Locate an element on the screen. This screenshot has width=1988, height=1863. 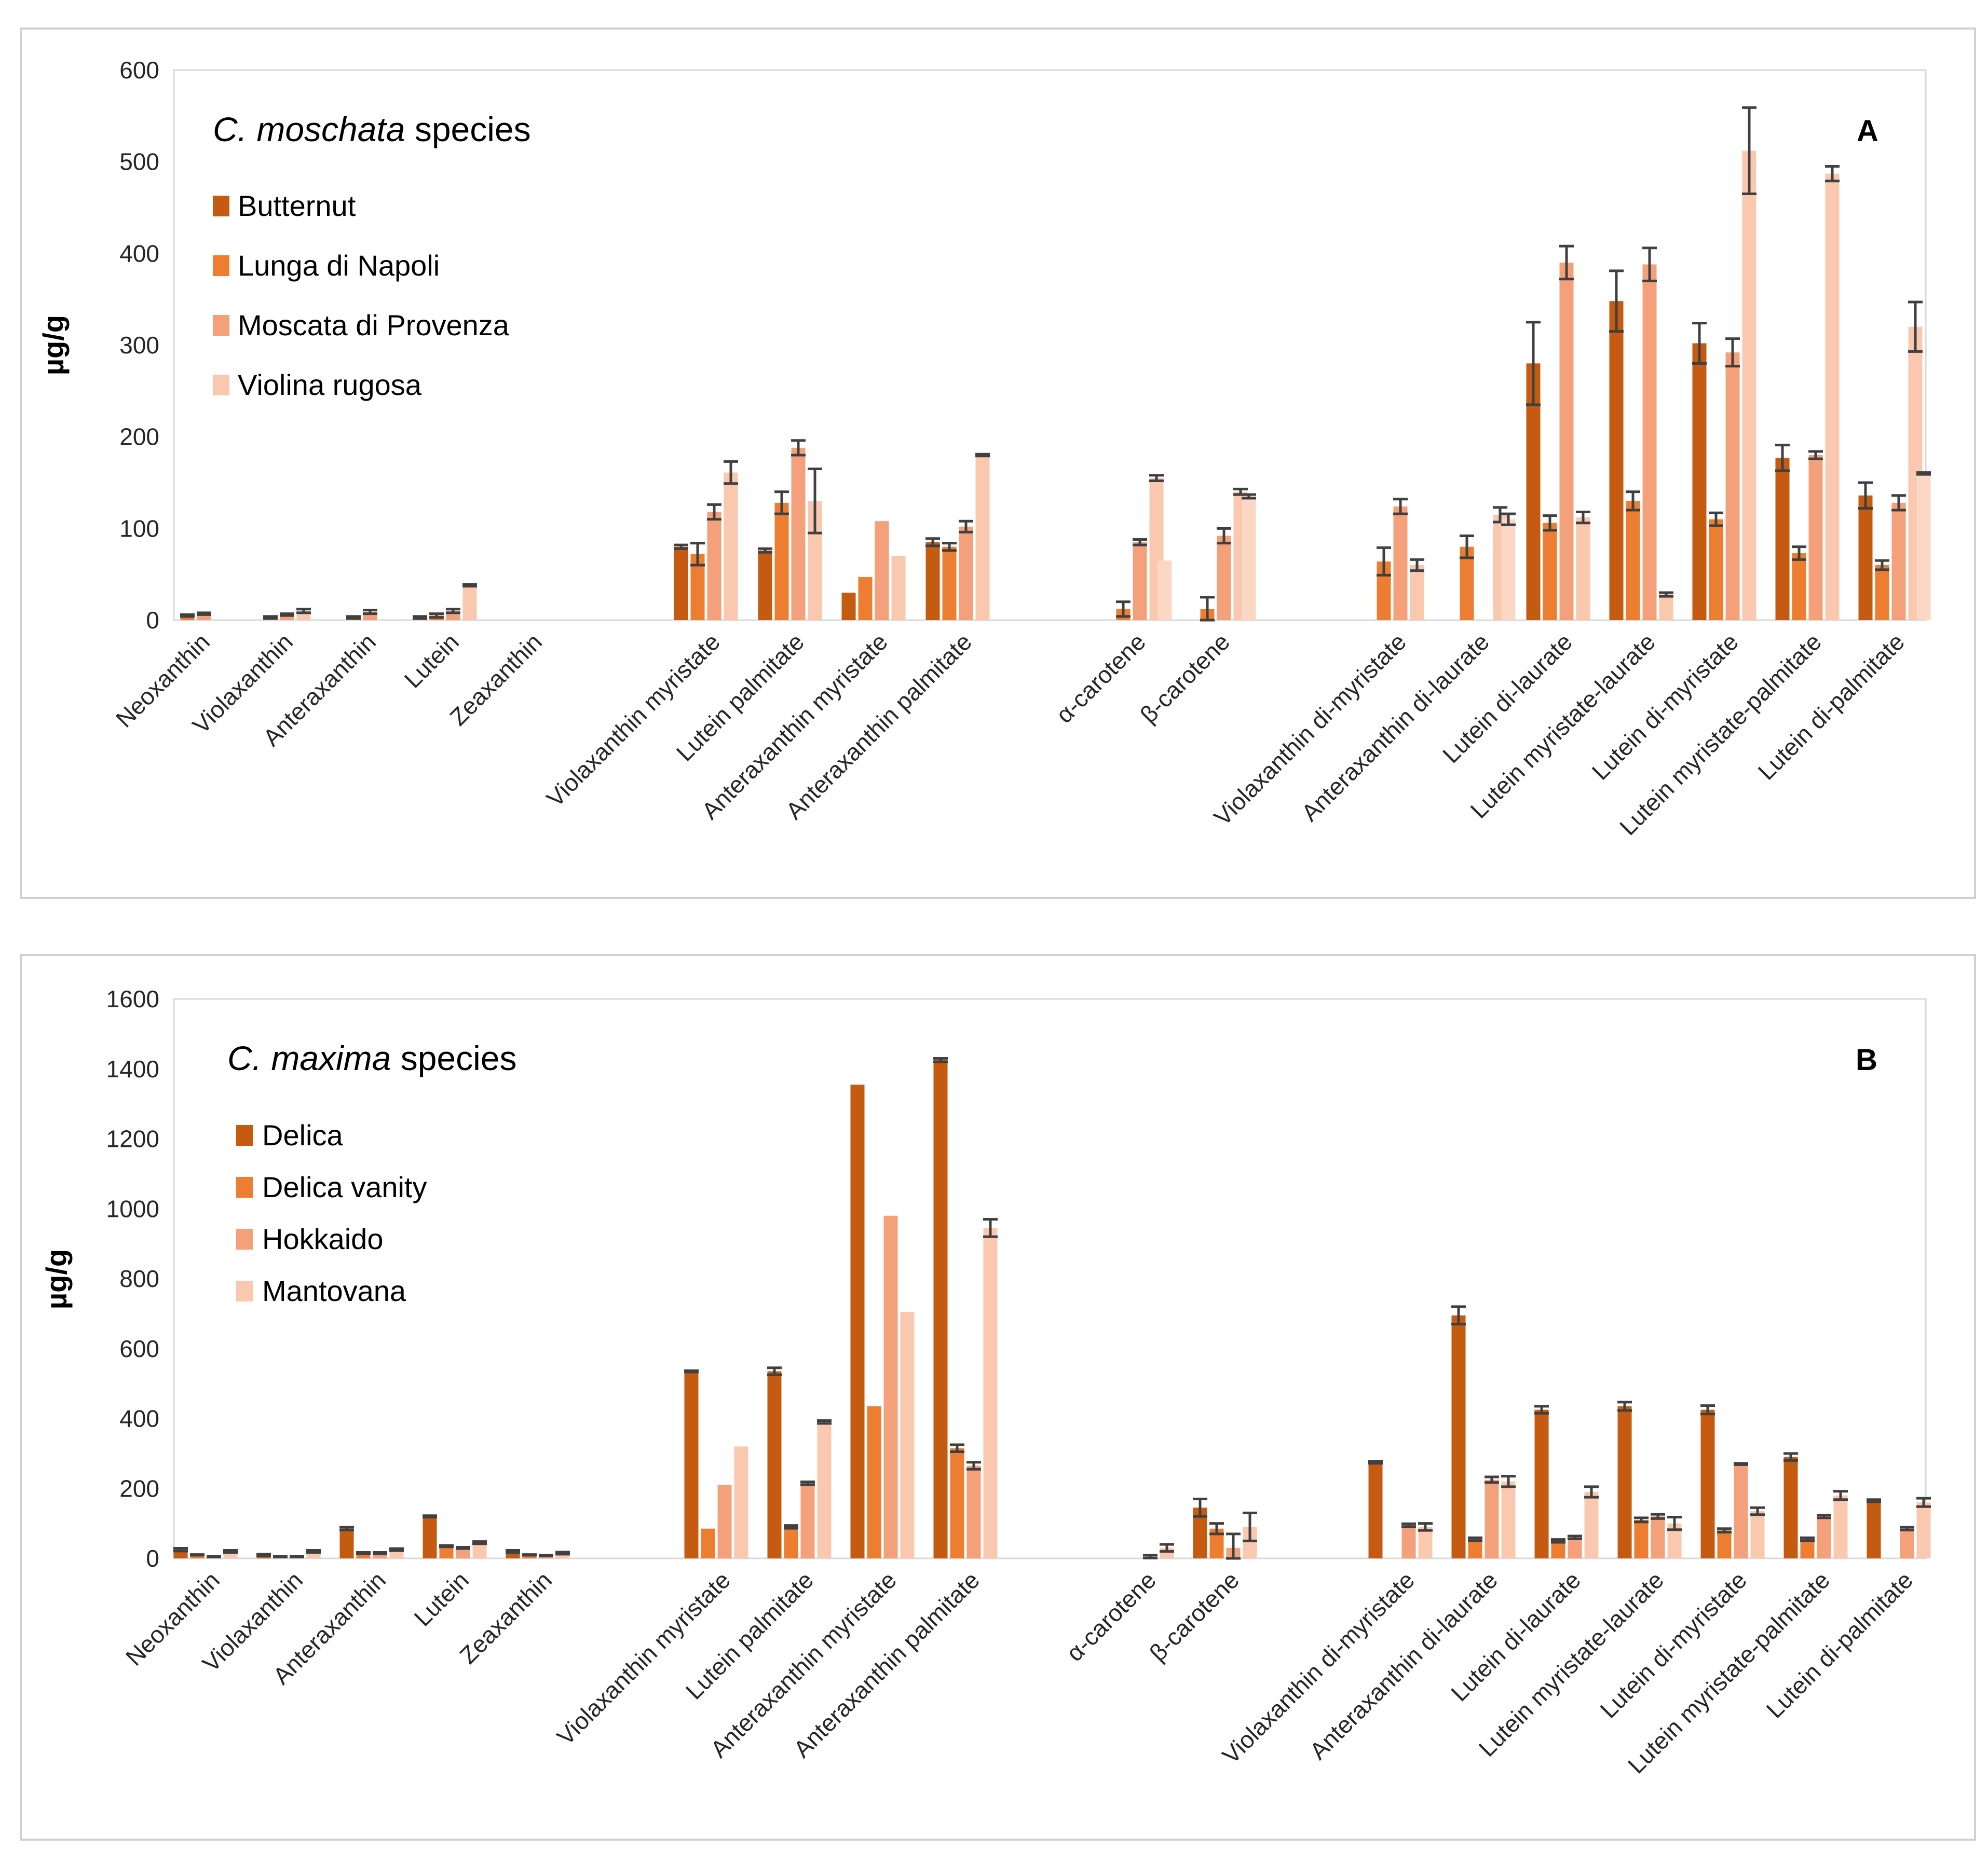
bar-delica-vanity-lutein-di-laurate is located at coordinates (1558, 1549).